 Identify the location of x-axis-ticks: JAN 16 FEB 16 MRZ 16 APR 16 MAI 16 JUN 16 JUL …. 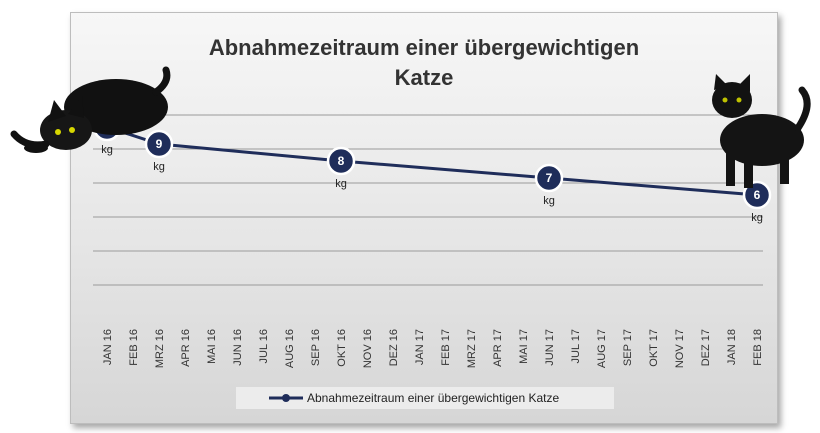
(433, 348).